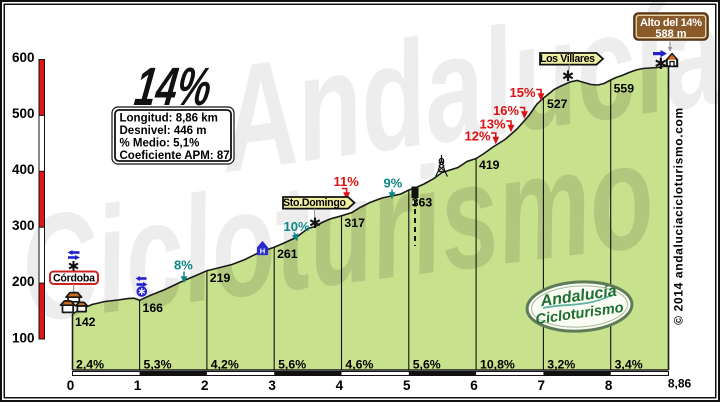 The image size is (720, 407). I want to click on svg-text: H, so click(262, 250).